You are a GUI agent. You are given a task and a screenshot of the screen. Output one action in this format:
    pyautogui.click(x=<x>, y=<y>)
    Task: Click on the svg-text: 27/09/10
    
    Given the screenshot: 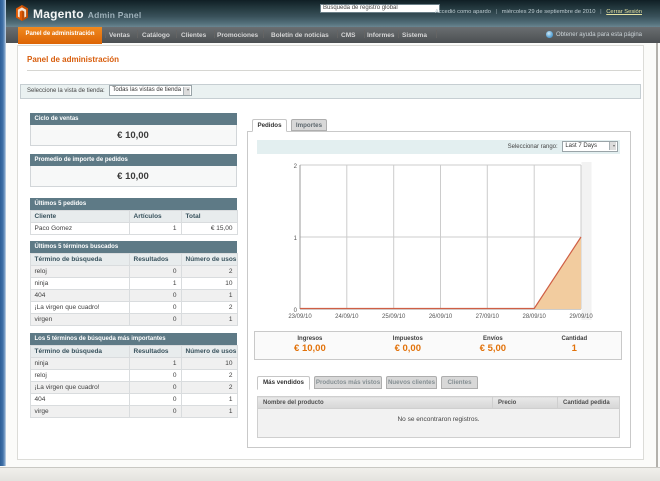 What is the action you would take?
    pyautogui.click(x=488, y=317)
    